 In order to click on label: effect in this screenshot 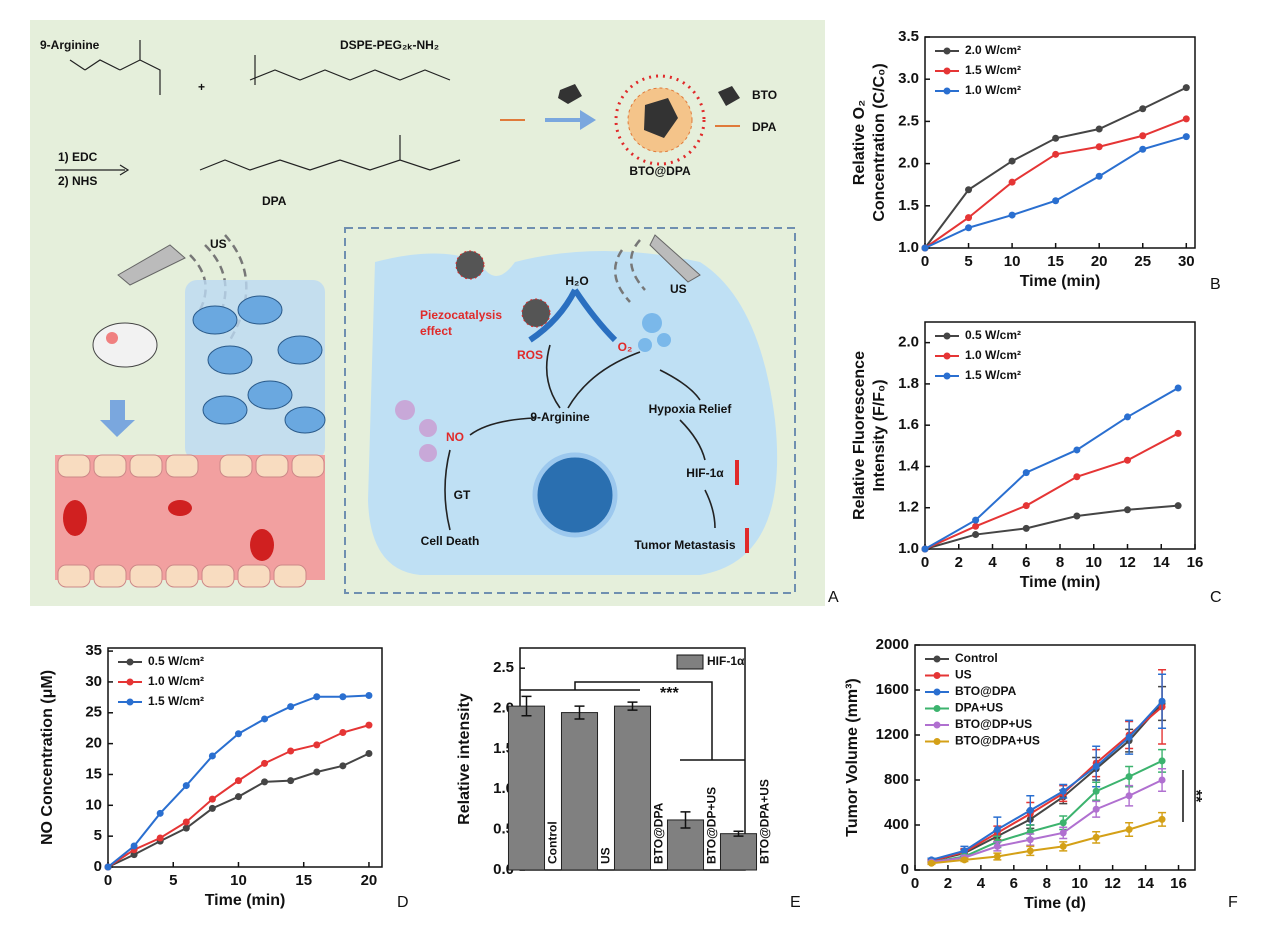, I will do `click(436, 331)`.